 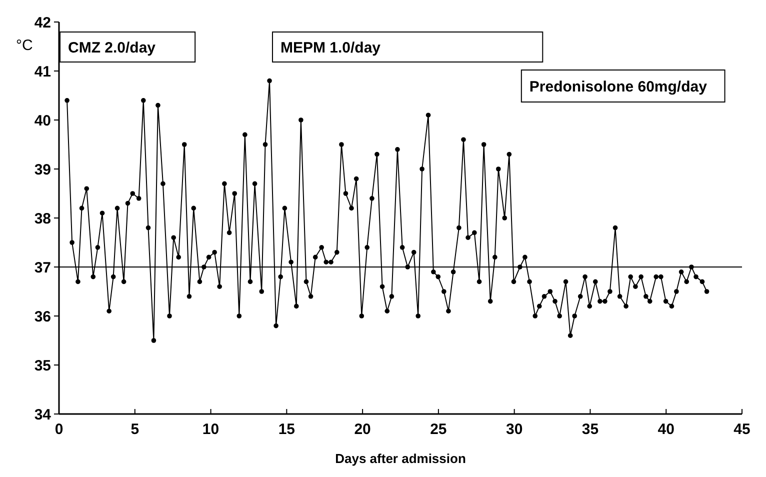 I want to click on y-tick-label: 37, so click(x=42, y=267).